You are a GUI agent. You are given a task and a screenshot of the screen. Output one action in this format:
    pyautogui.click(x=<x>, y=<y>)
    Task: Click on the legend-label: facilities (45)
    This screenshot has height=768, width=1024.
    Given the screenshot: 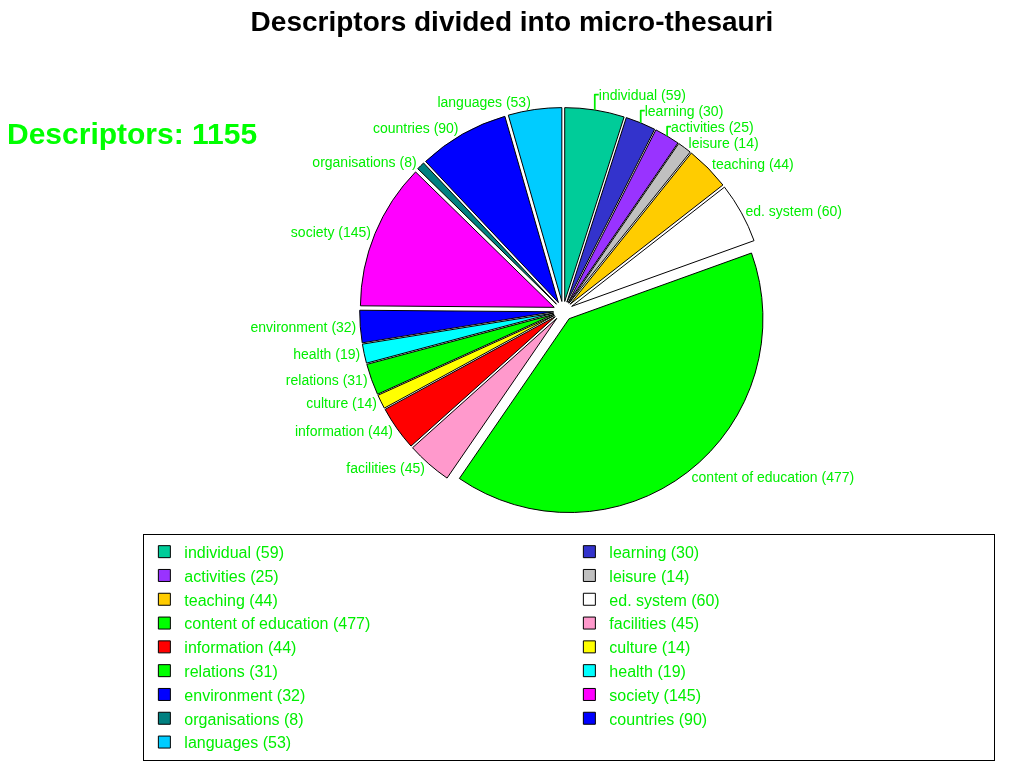 What is the action you would take?
    pyautogui.click(x=654, y=624)
    